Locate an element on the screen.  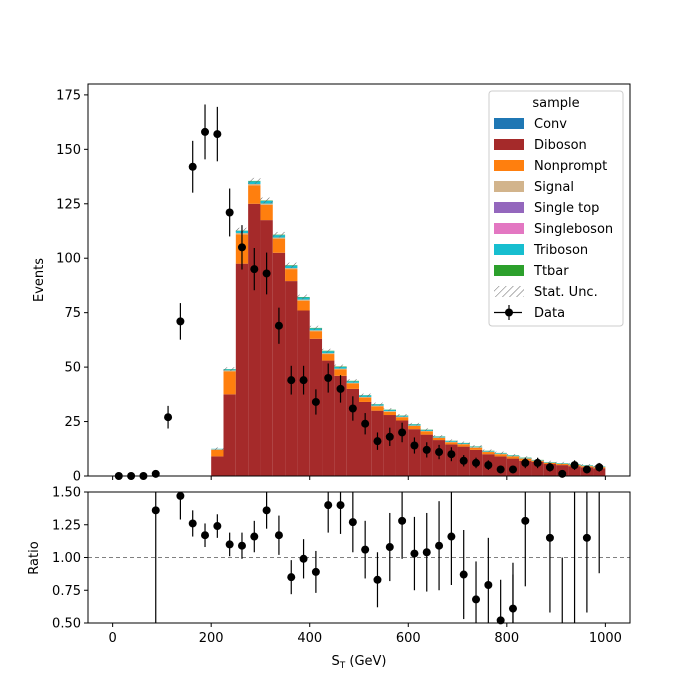
x-axis-label: ST (GeV) is located at coordinates (358, 662).